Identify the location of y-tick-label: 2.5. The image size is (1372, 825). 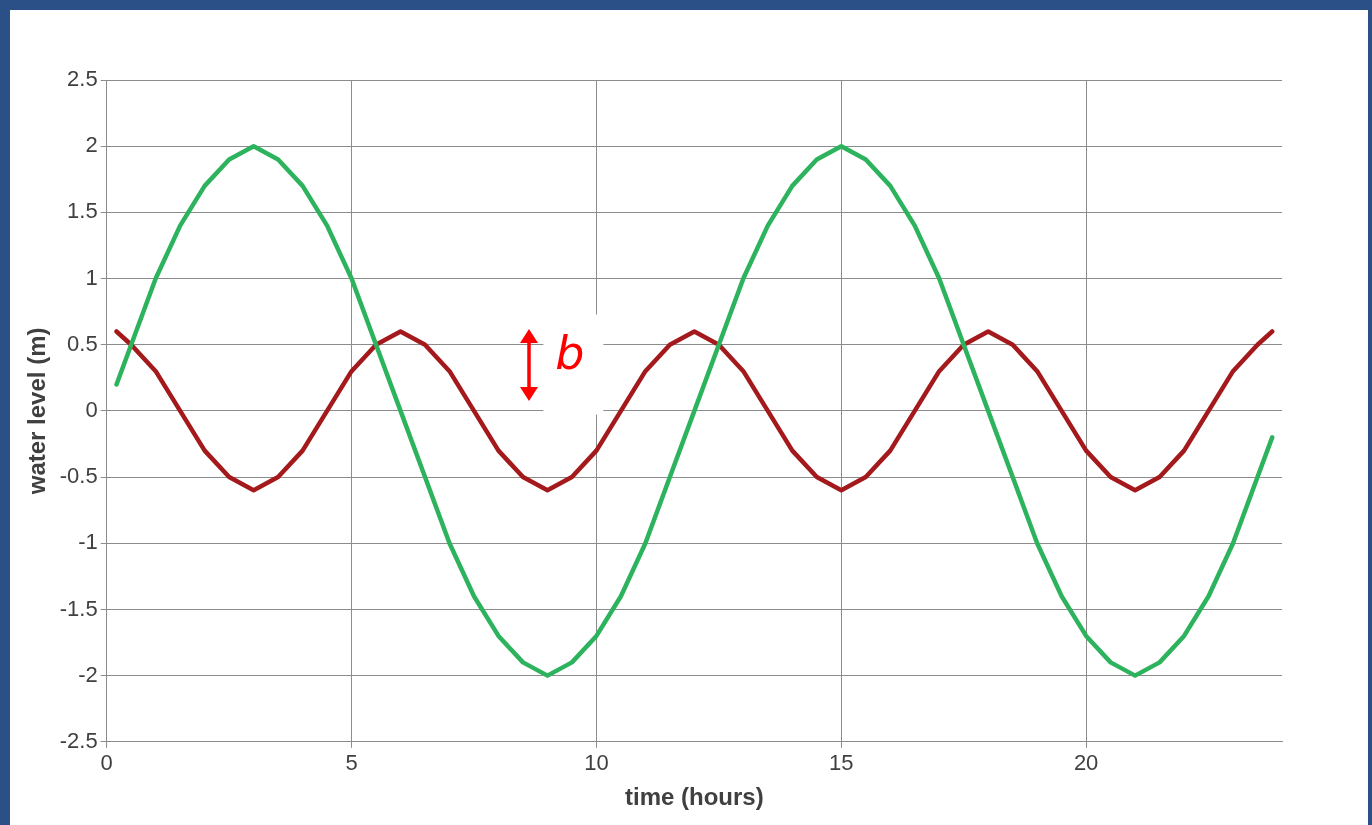
(82, 79).